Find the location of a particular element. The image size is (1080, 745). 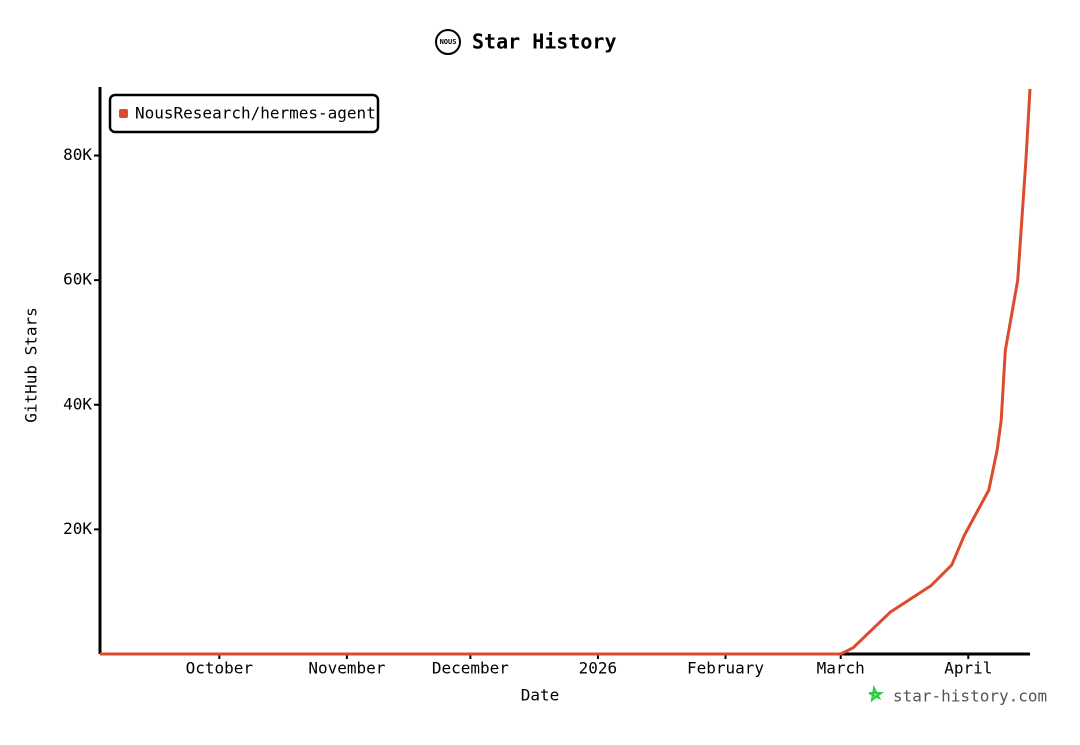

logo-text: NOUS is located at coordinates (448, 42).